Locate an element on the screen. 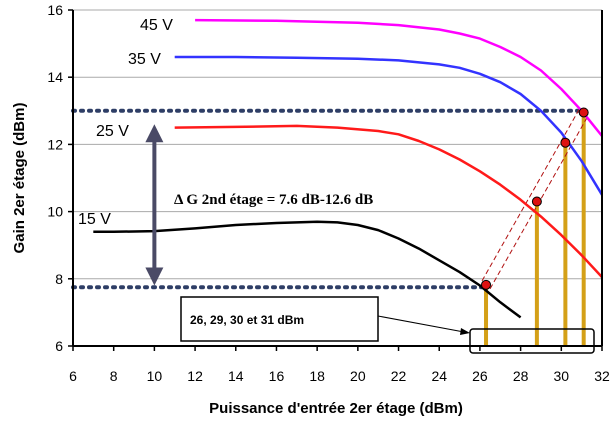 This screenshot has height=421, width=611. callout-pointer-head is located at coordinates (465, 331).